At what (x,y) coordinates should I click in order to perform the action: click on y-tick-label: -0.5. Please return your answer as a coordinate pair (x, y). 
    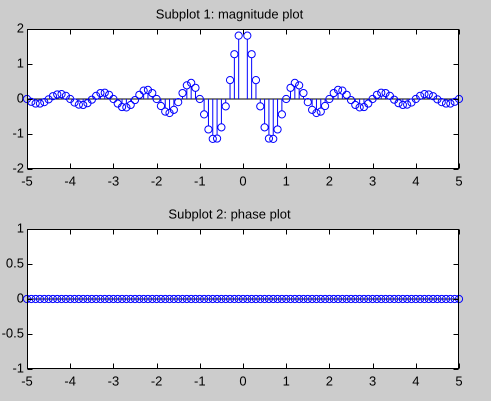
    Looking at the image, I should click on (13, 333).